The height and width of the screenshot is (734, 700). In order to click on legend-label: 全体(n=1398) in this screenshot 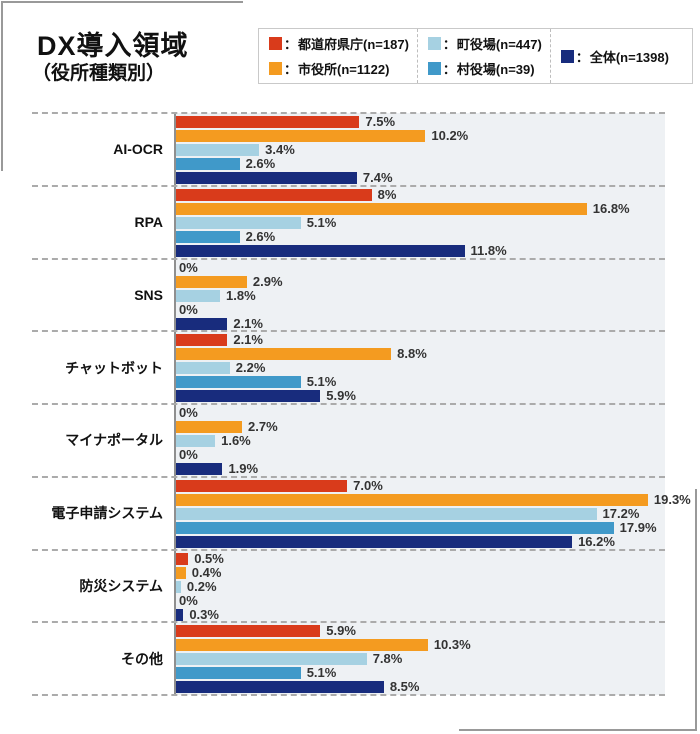, I will do `click(629, 57)`.